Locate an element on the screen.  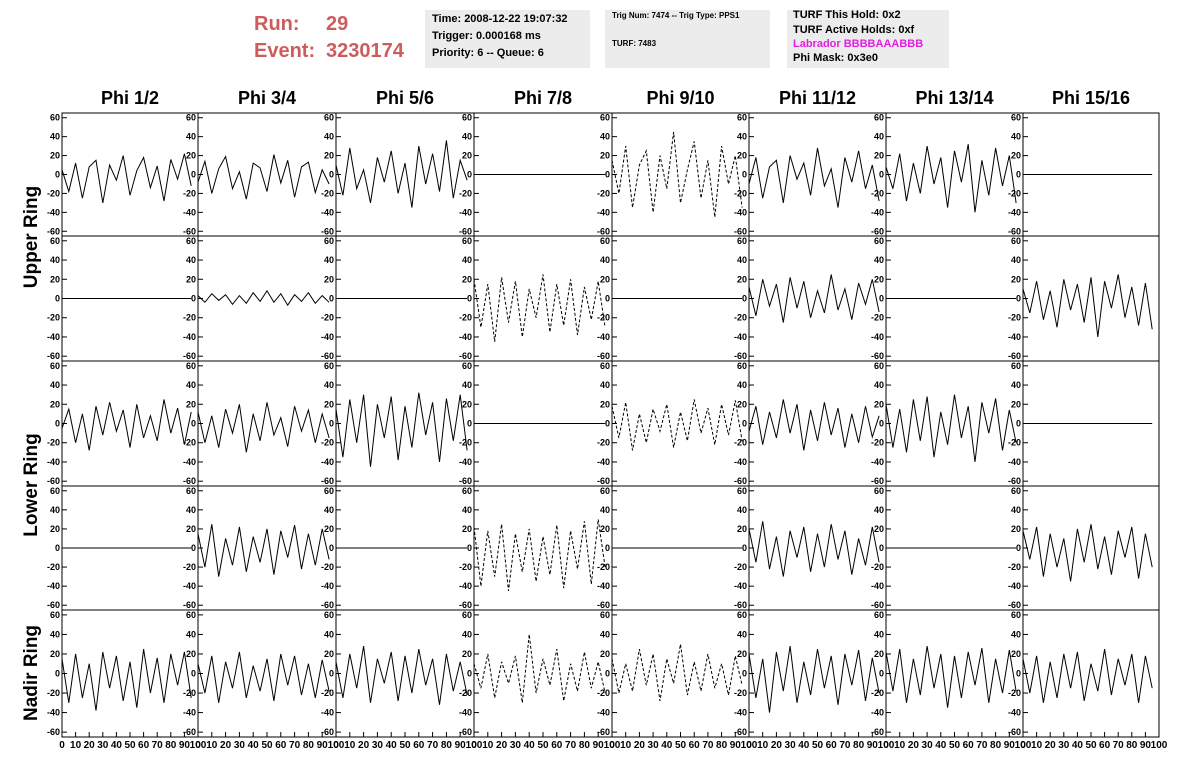
column-label: Phi 11/12 is located at coordinates (817, 98).